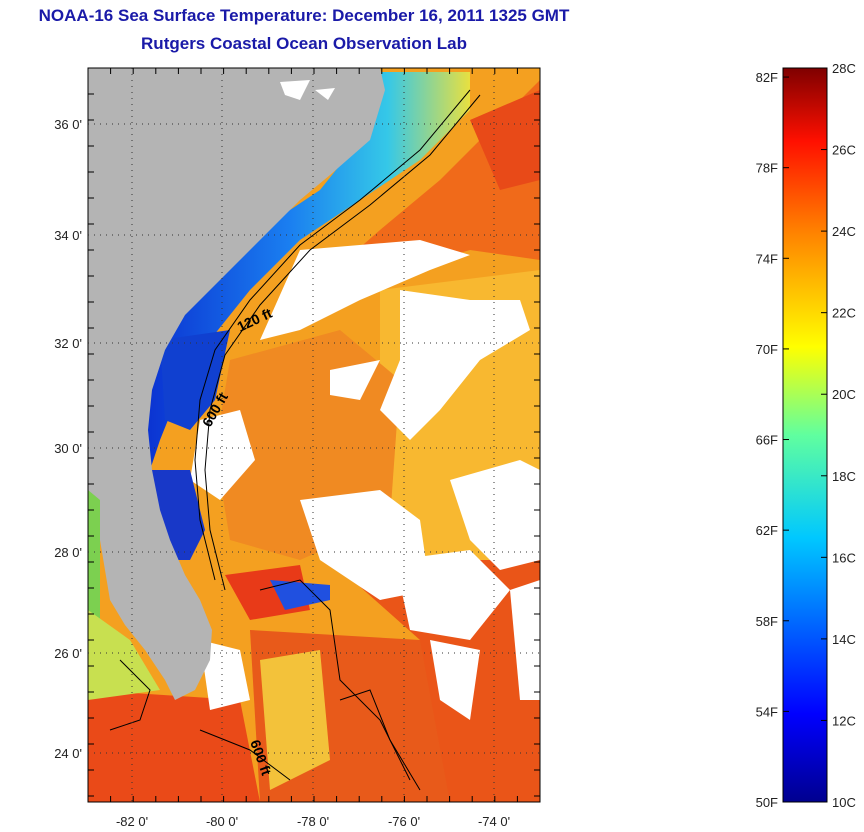 Image resolution: width=864 pixels, height=832 pixels. What do you see at coordinates (494, 821) in the screenshot?
I see `lon-label: -74 0'` at bounding box center [494, 821].